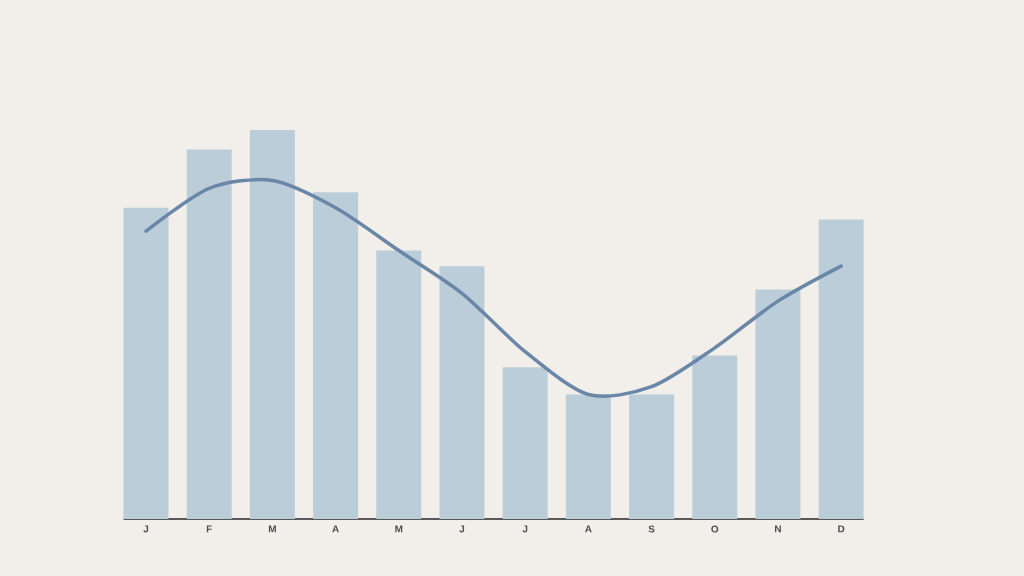 This screenshot has height=576, width=1024. I want to click on x-tick-label: D, so click(841, 529).